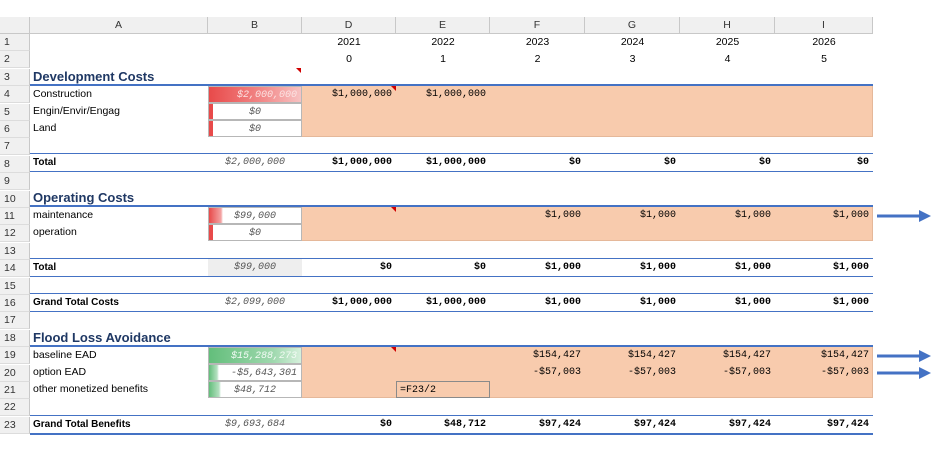  I want to click on label-dev-total: Total, so click(45, 162).